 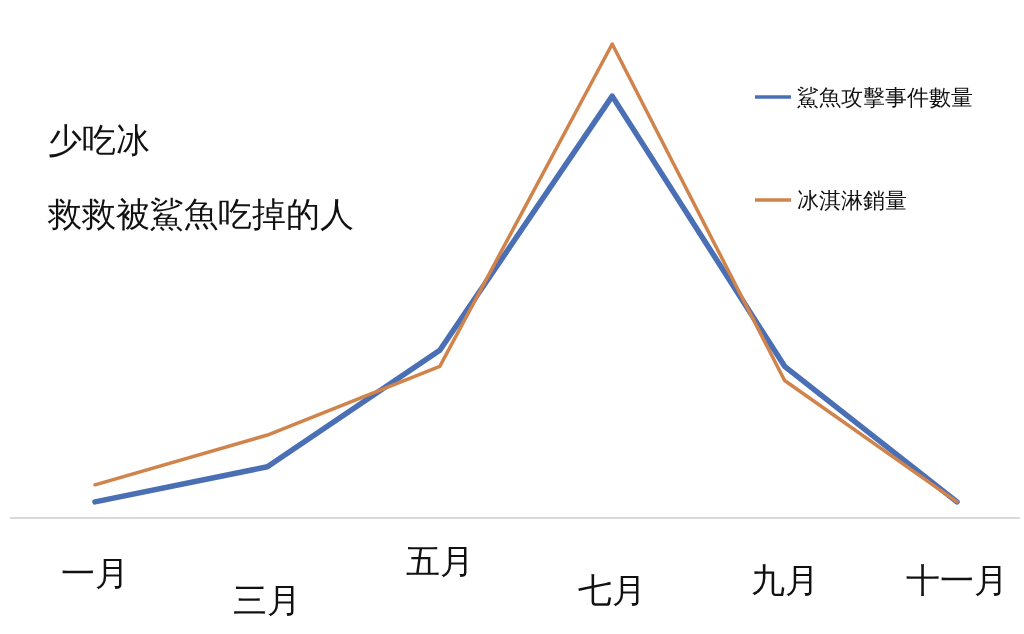 I want to click on x-tick-label: 十一月, so click(x=957, y=580).